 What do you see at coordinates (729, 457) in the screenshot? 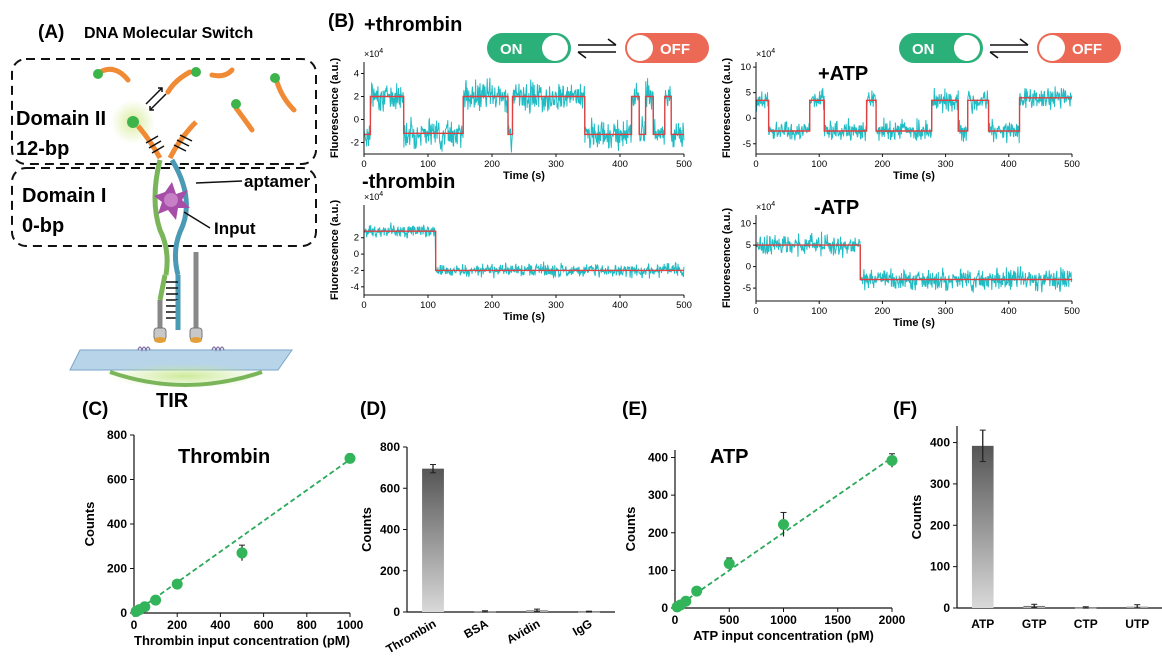
I see `panel-e-title: ATP` at bounding box center [729, 457].